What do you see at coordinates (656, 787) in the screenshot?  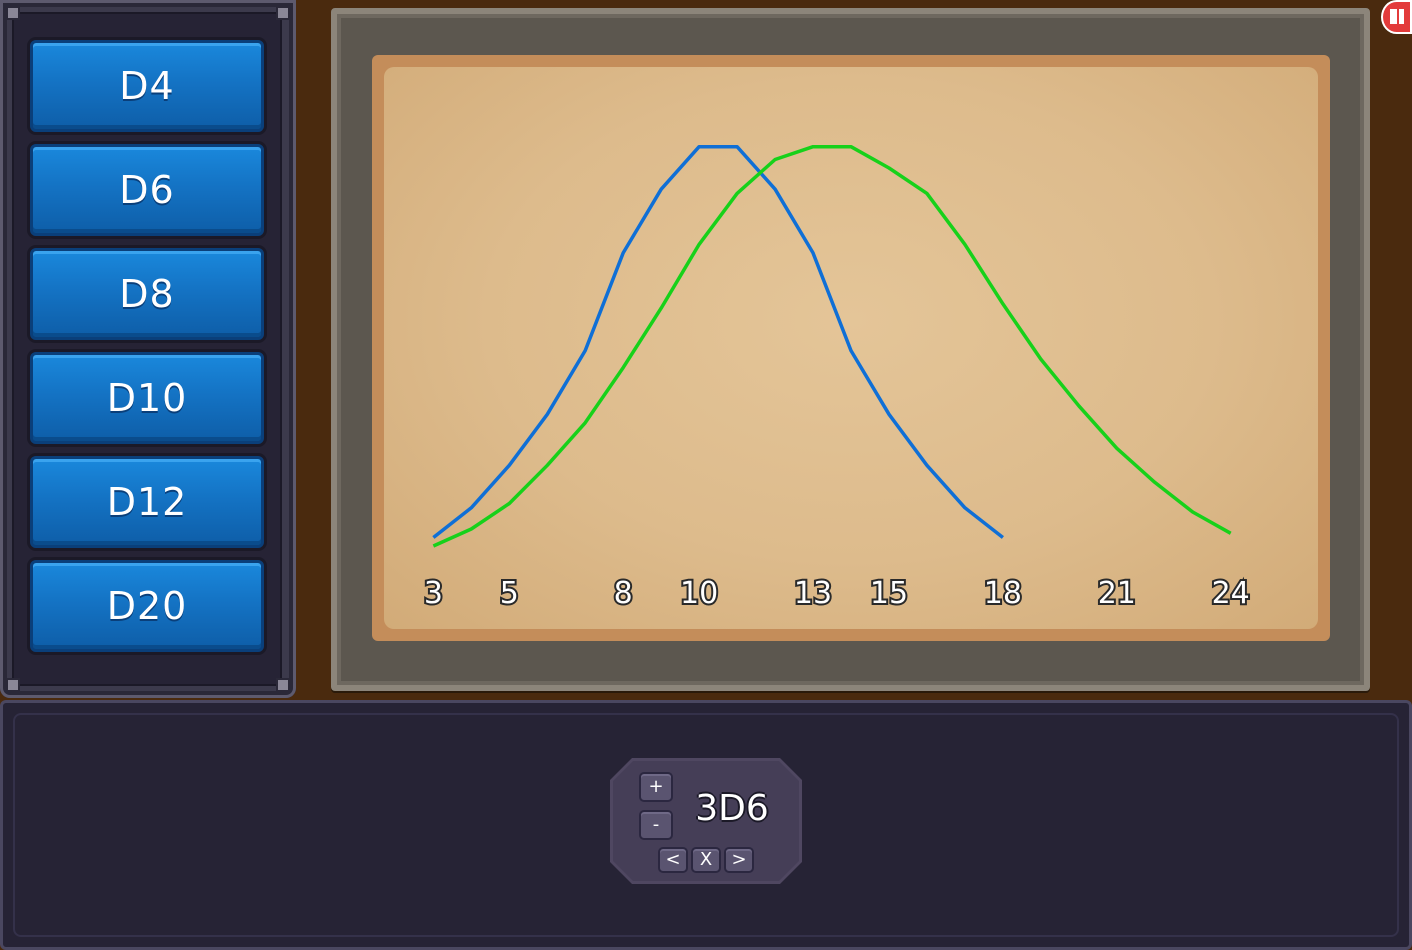 I see `increase-count-button: +` at bounding box center [656, 787].